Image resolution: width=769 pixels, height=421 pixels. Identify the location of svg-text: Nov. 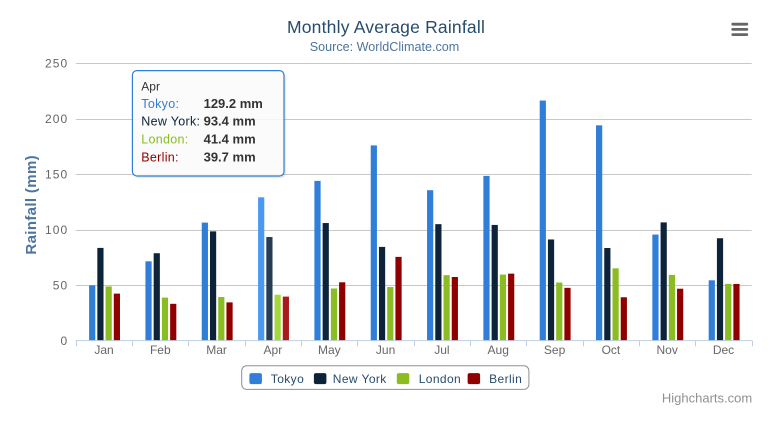
(667, 350).